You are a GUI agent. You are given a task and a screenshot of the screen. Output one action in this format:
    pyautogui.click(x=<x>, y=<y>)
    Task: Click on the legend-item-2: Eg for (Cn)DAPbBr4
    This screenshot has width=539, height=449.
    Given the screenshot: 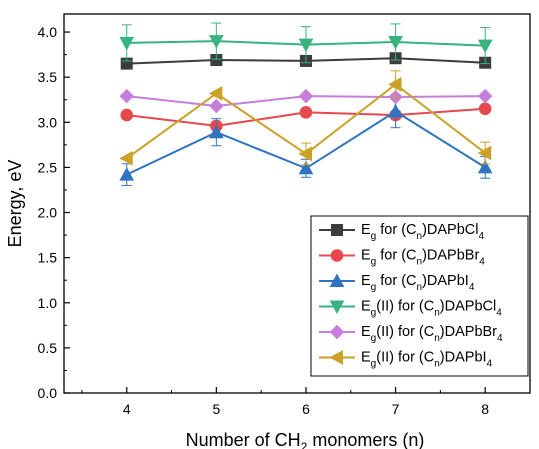 What is the action you would take?
    pyautogui.click(x=402, y=258)
    